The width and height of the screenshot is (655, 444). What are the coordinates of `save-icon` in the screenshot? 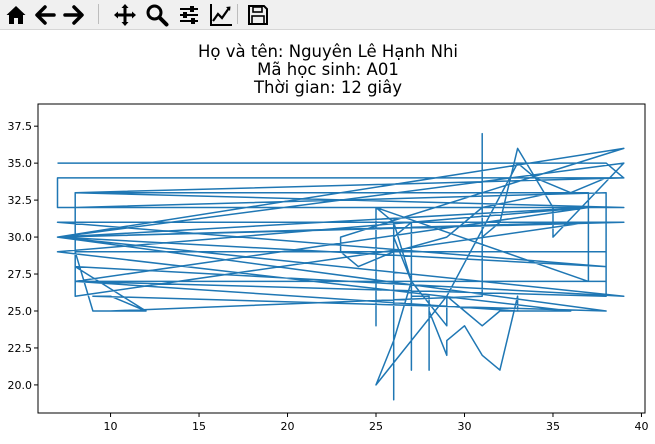 It's located at (258, 14).